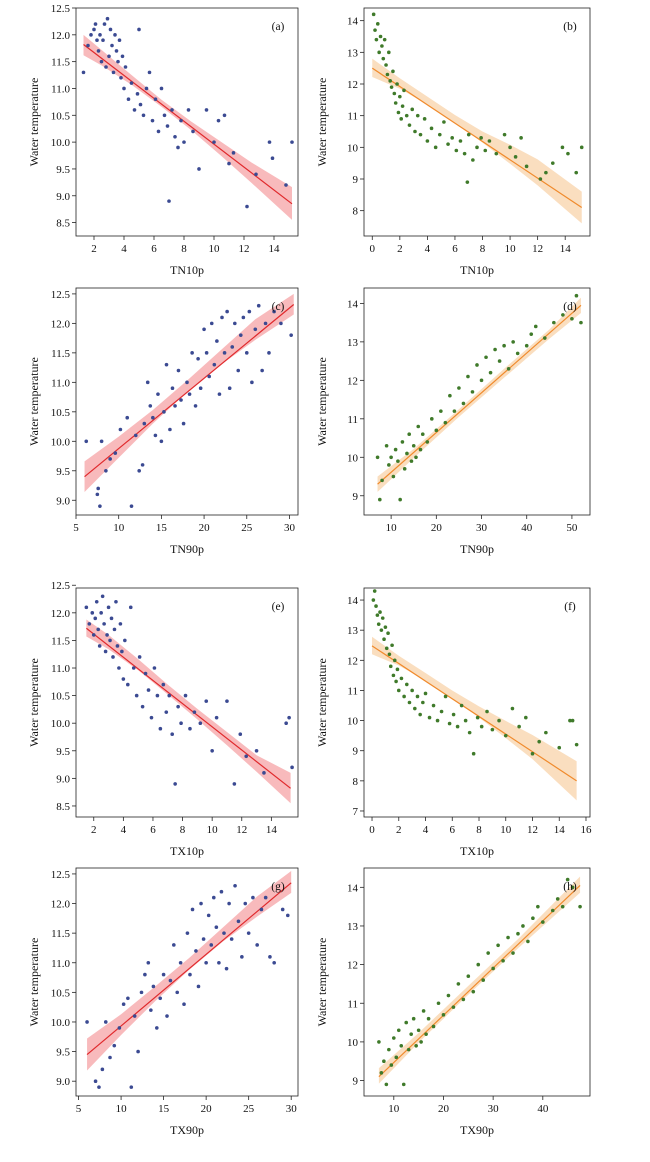 Image resolution: width=650 pixels, height=1162 pixels. What do you see at coordinates (353, 458) in the screenshot?
I see `y-tick-label: 10` at bounding box center [353, 458].